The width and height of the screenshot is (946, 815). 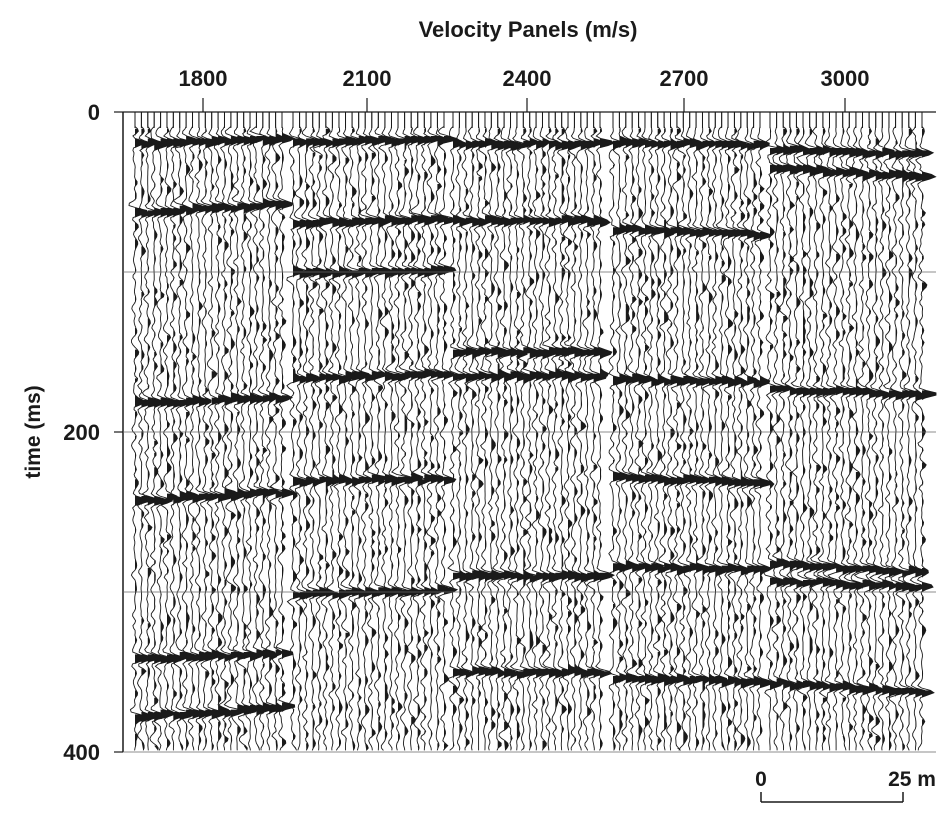 I want to click on panel-label-2100: 2100, so click(x=367, y=78).